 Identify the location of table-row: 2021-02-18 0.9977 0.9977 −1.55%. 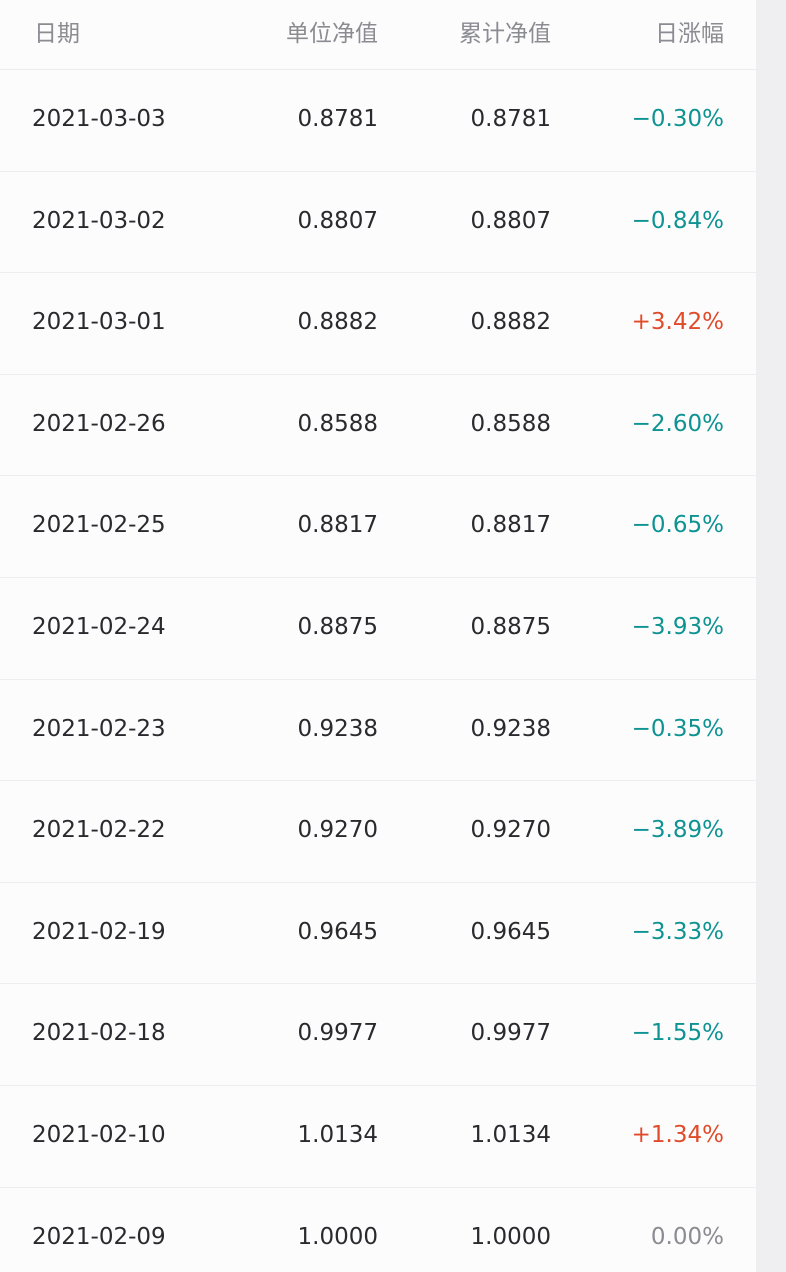
(378, 1035).